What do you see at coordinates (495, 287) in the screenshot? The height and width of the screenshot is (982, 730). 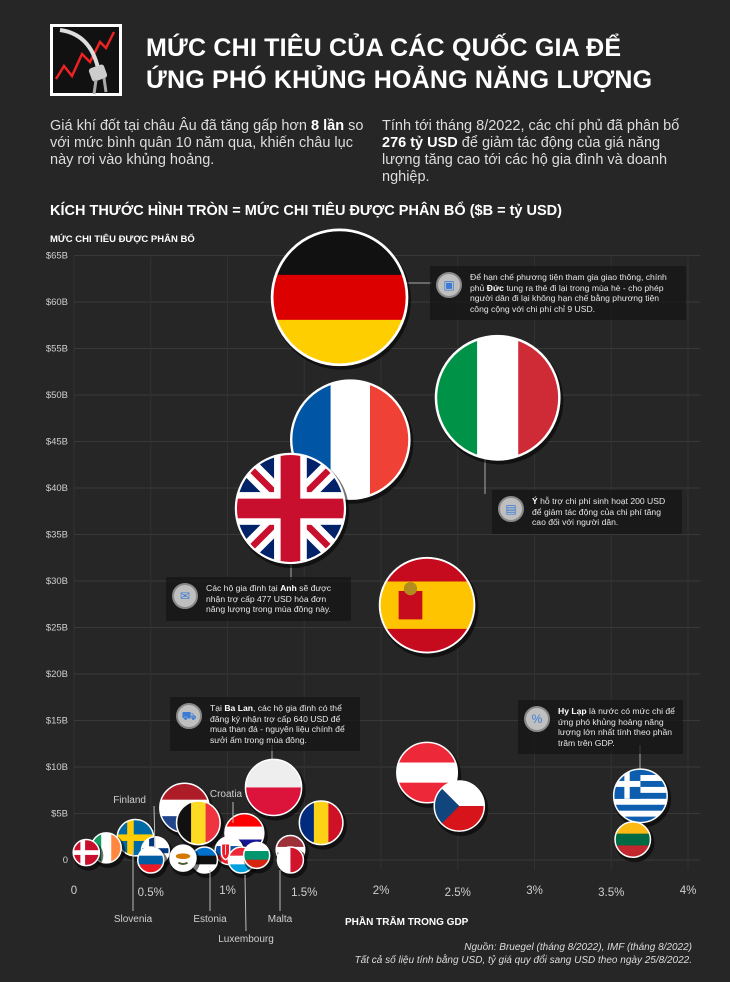 I see `annotation-highlight: Đức` at bounding box center [495, 287].